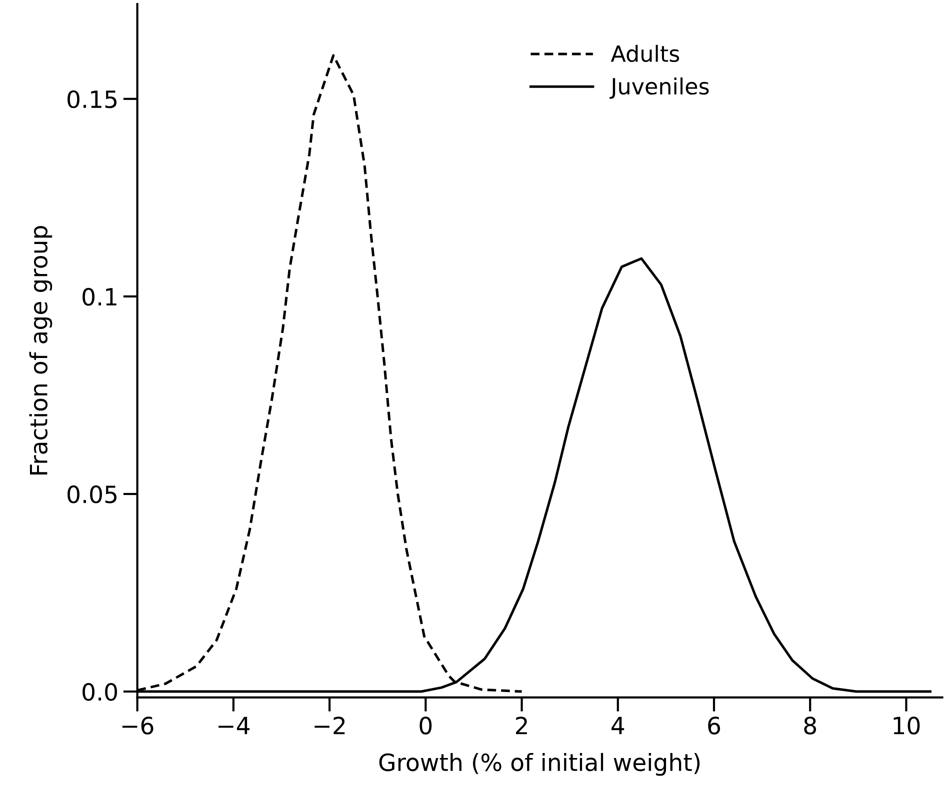 This screenshot has height=811, width=947. What do you see at coordinates (810, 725) in the screenshot?
I see `x-tick-label: 8` at bounding box center [810, 725].